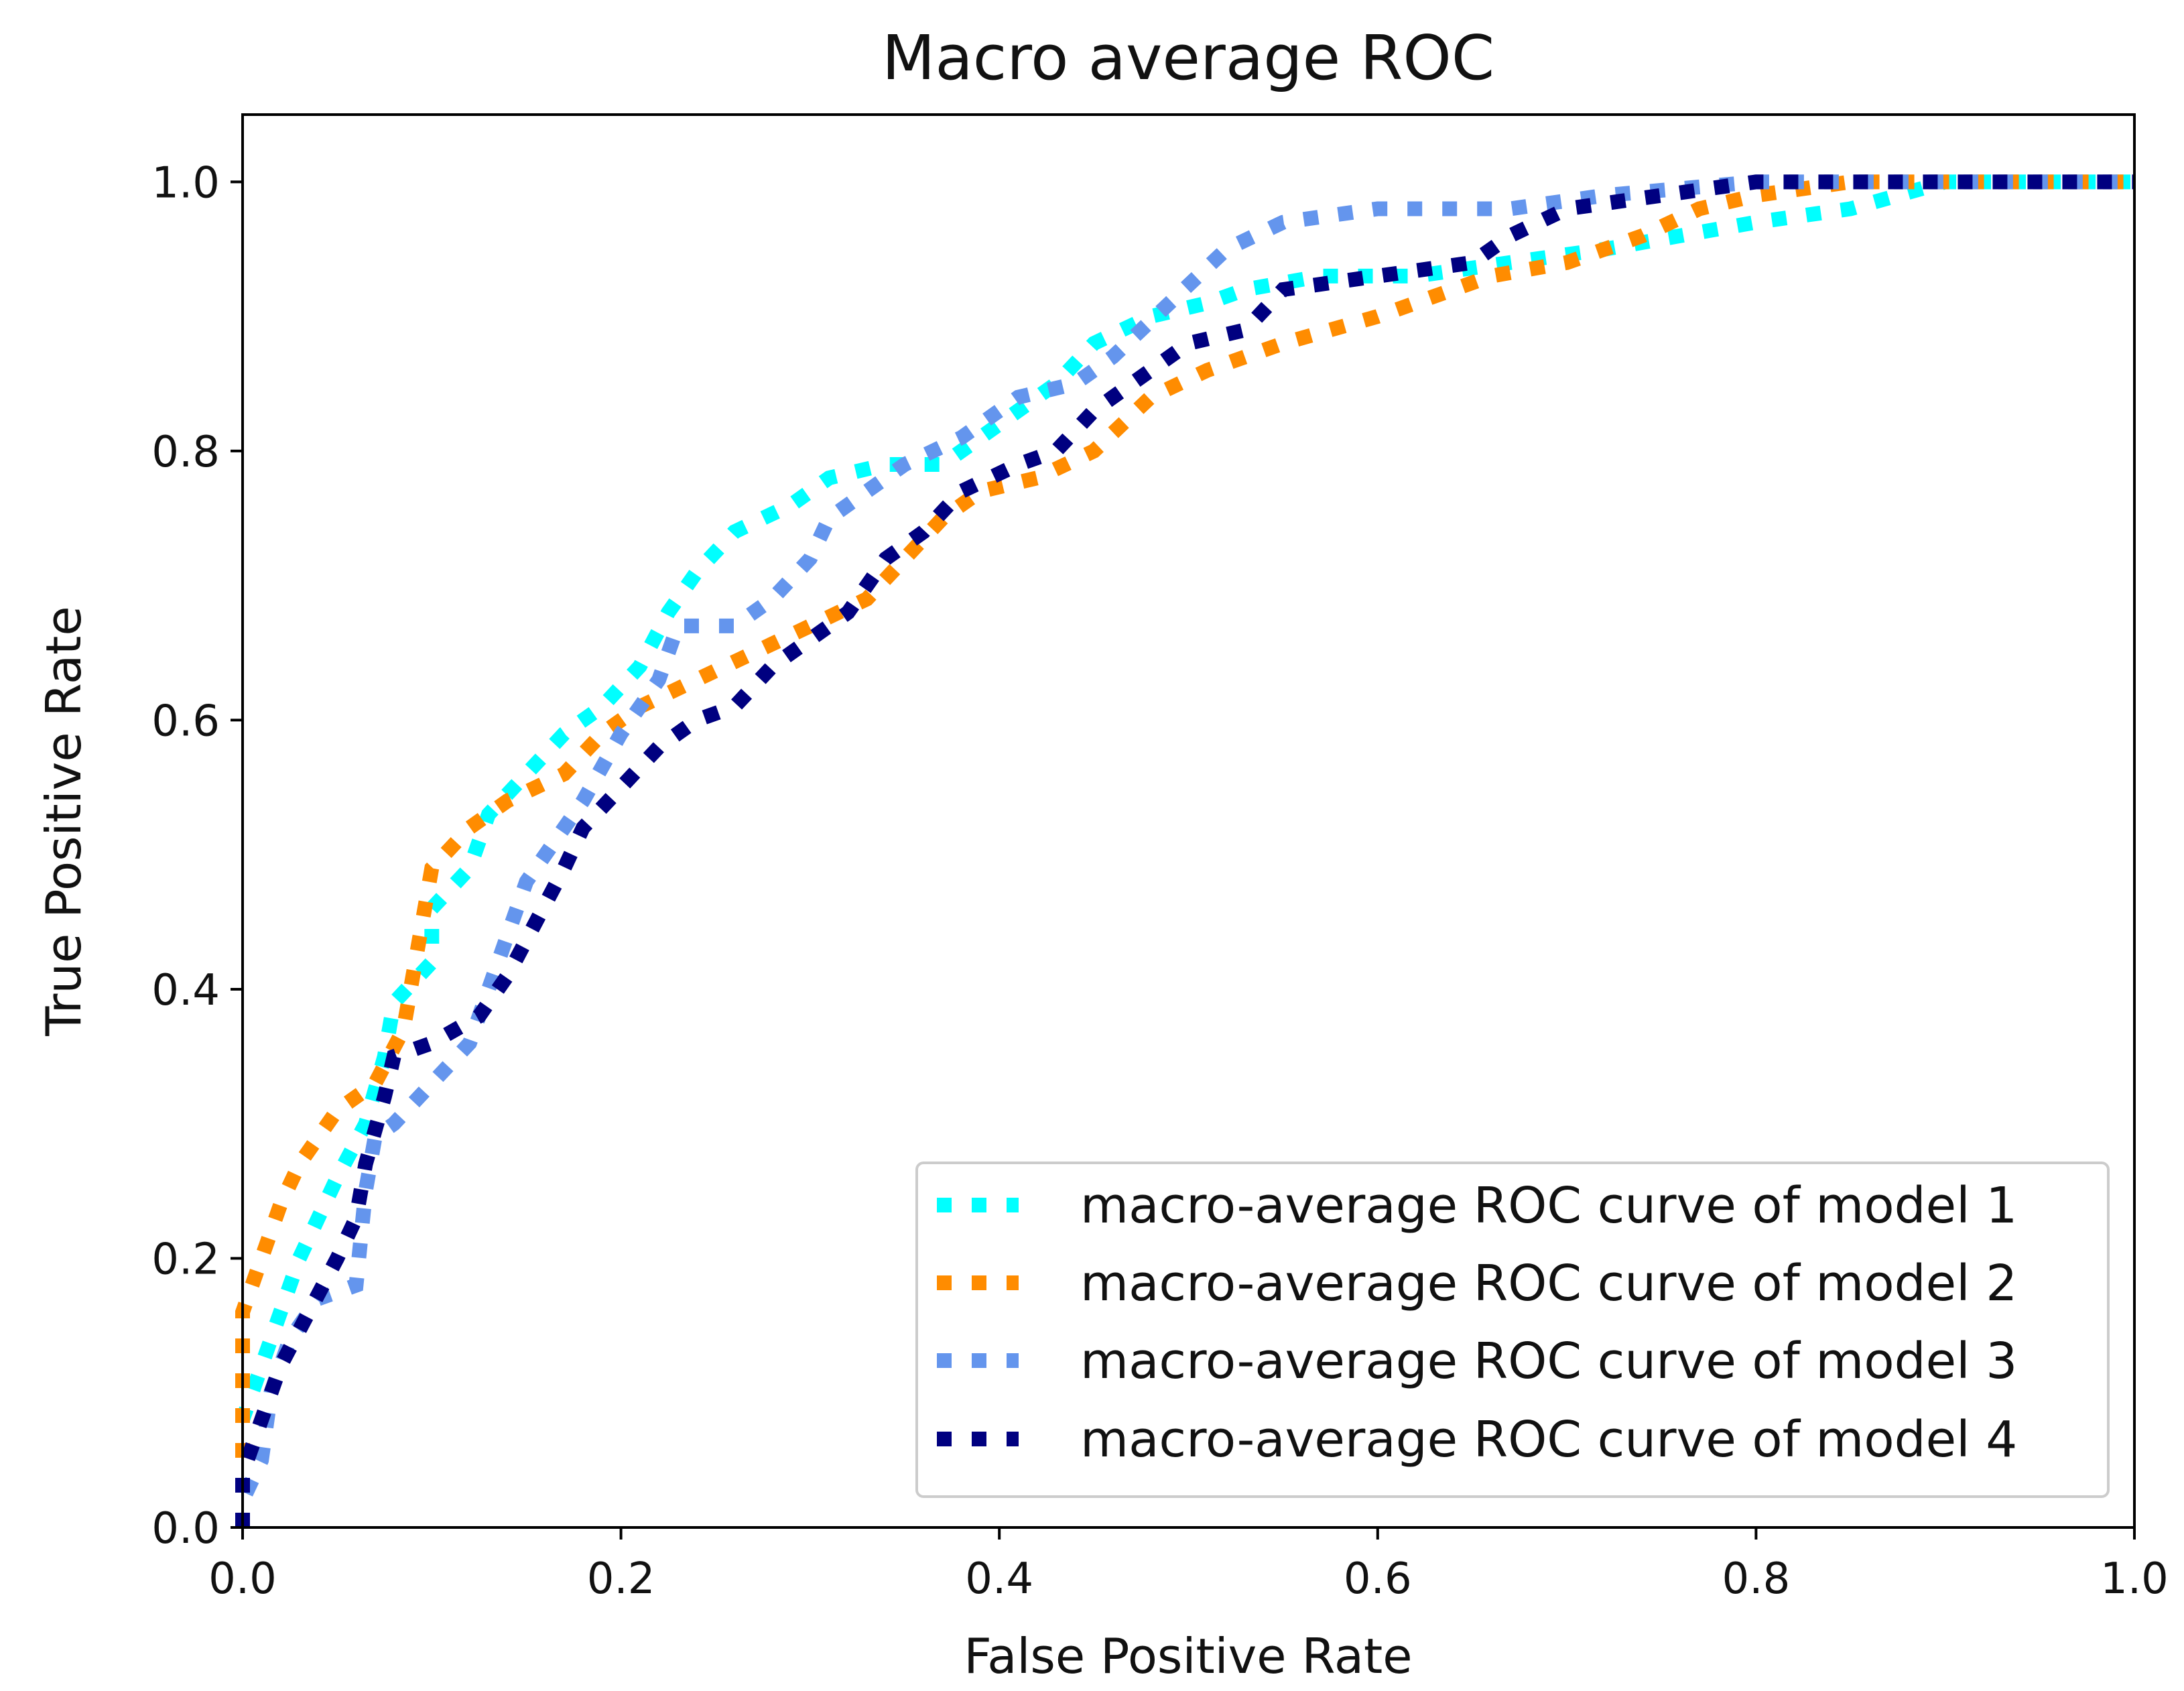 This screenshot has width=2184, height=1691. Describe the element at coordinates (1378, 1579) in the screenshot. I see `x-tick-label-3: 0.6` at that location.